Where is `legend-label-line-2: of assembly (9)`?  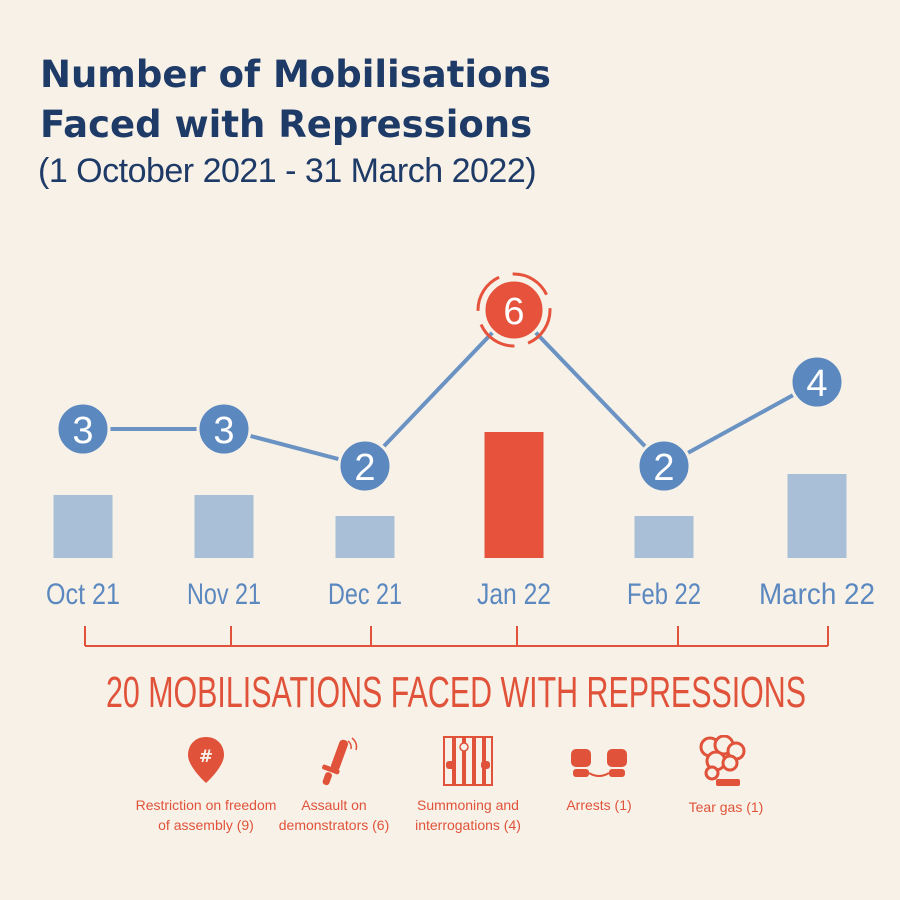 legend-label-line-2: of assembly (9) is located at coordinates (206, 825).